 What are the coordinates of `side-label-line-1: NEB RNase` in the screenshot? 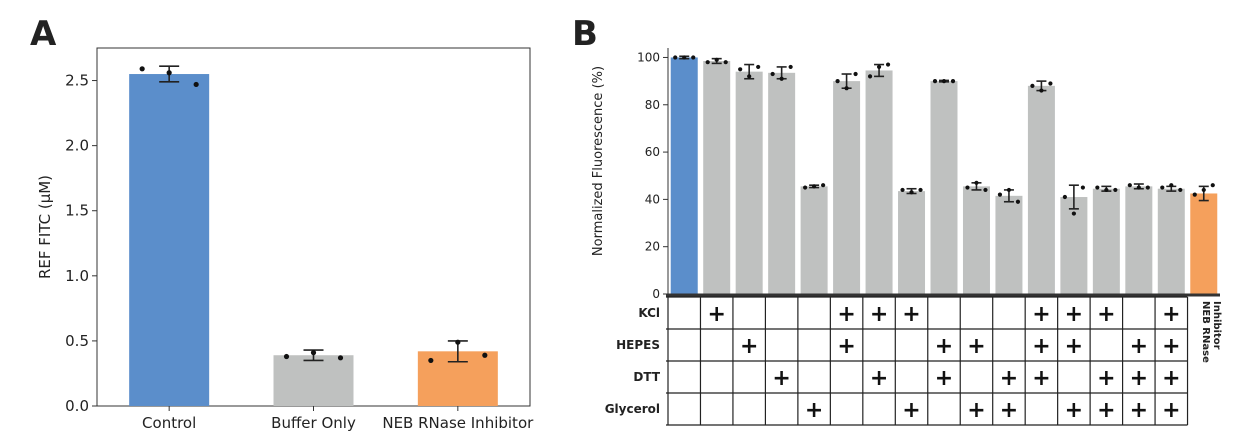 It's located at (1205, 332).